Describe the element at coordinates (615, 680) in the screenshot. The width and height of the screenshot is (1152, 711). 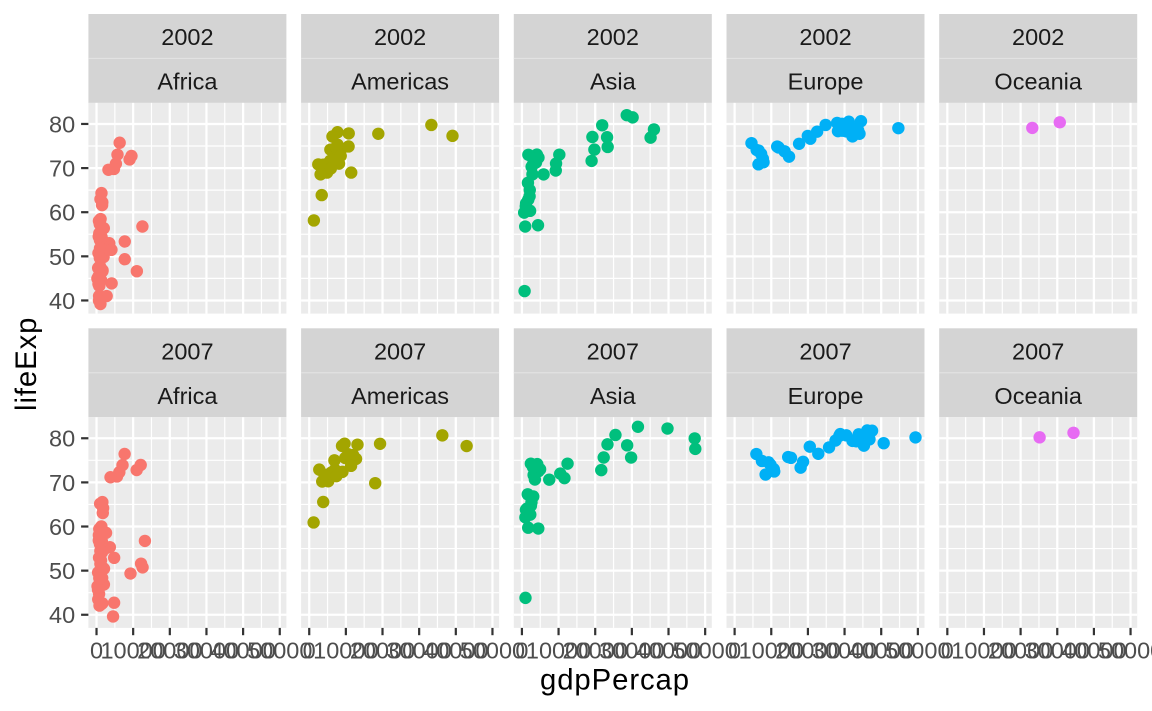
I see `svg-text: gdpPercap` at that location.